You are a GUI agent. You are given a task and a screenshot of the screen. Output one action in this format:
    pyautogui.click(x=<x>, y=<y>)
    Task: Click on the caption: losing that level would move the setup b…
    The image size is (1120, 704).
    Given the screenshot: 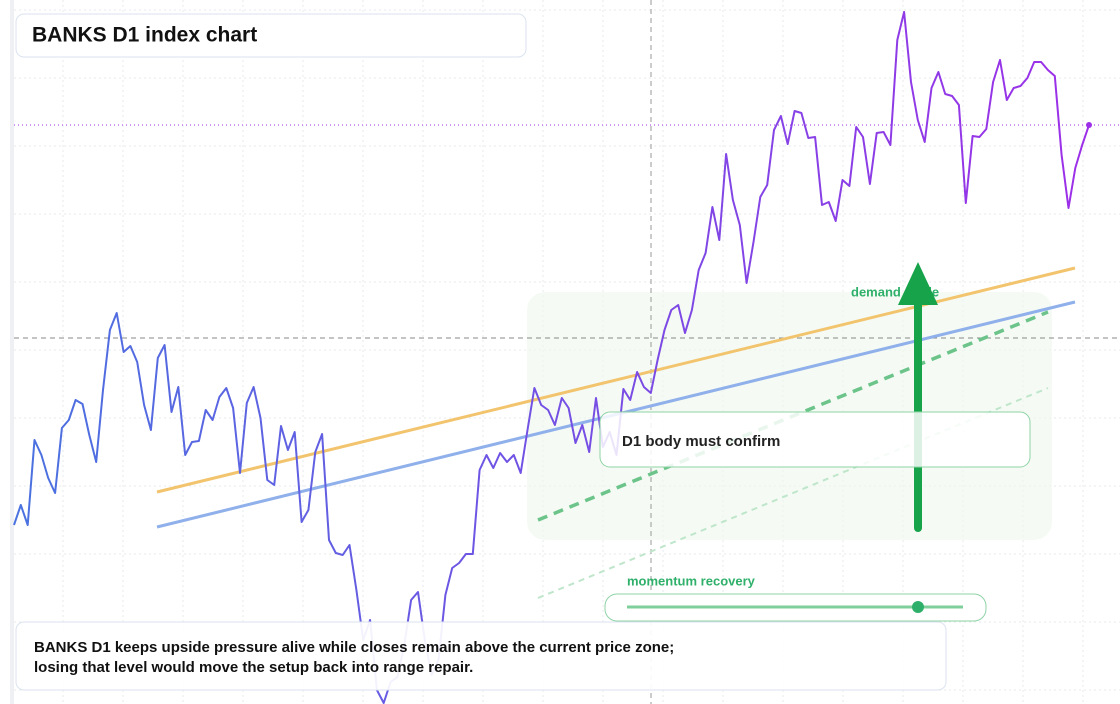 What is the action you would take?
    pyautogui.click(x=253, y=667)
    